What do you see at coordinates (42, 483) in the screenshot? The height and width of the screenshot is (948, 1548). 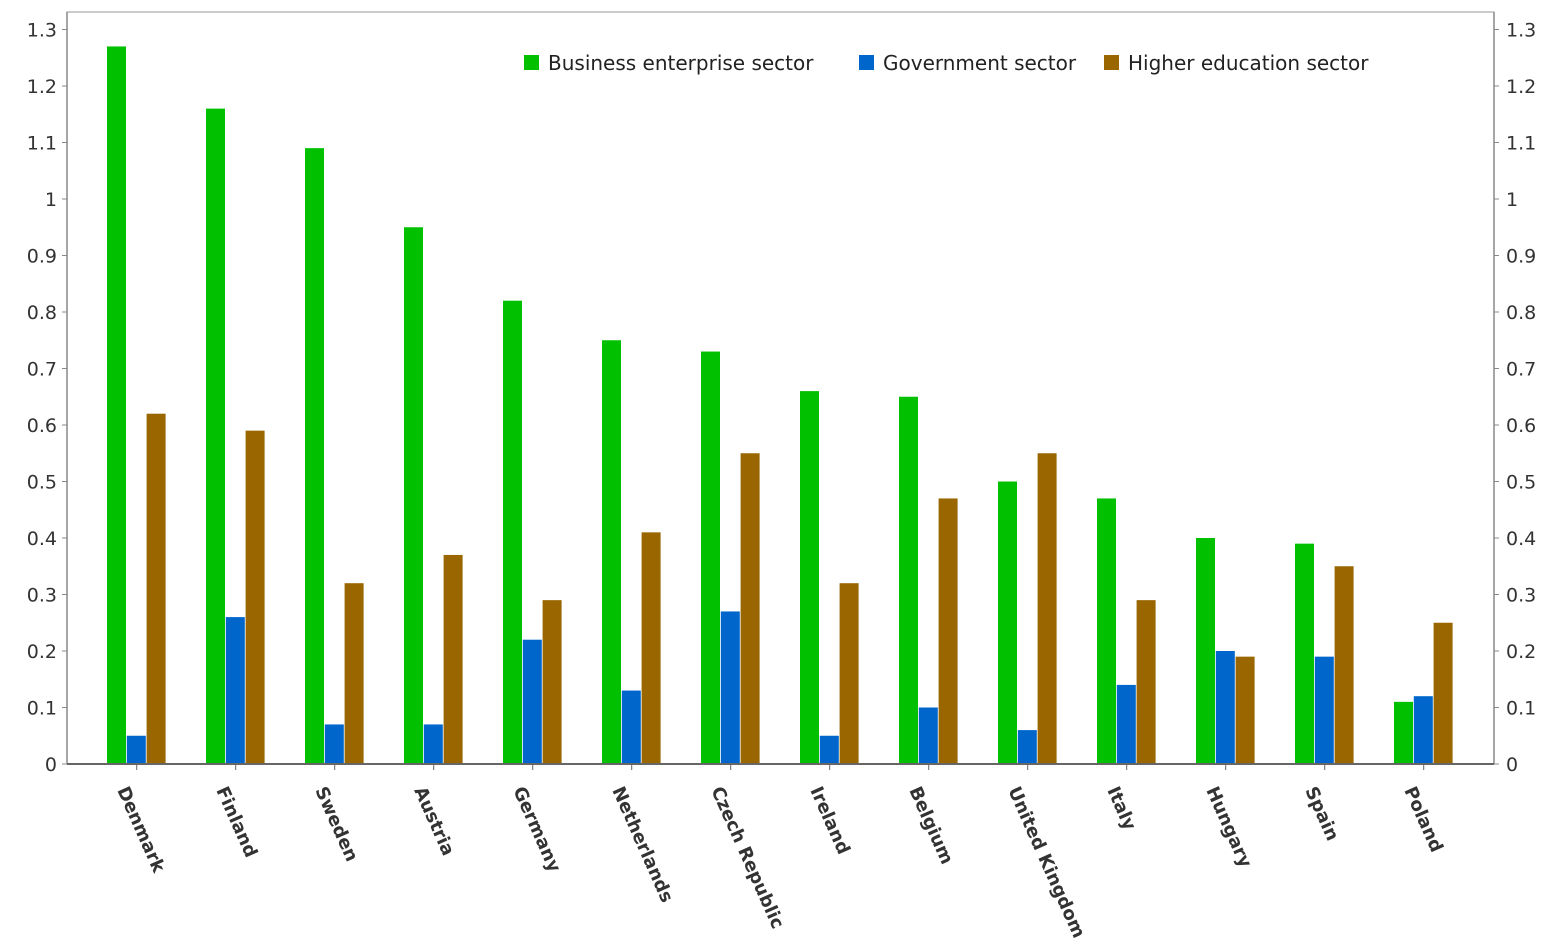 I see `y-tick-label-left: 0.5` at bounding box center [42, 483].